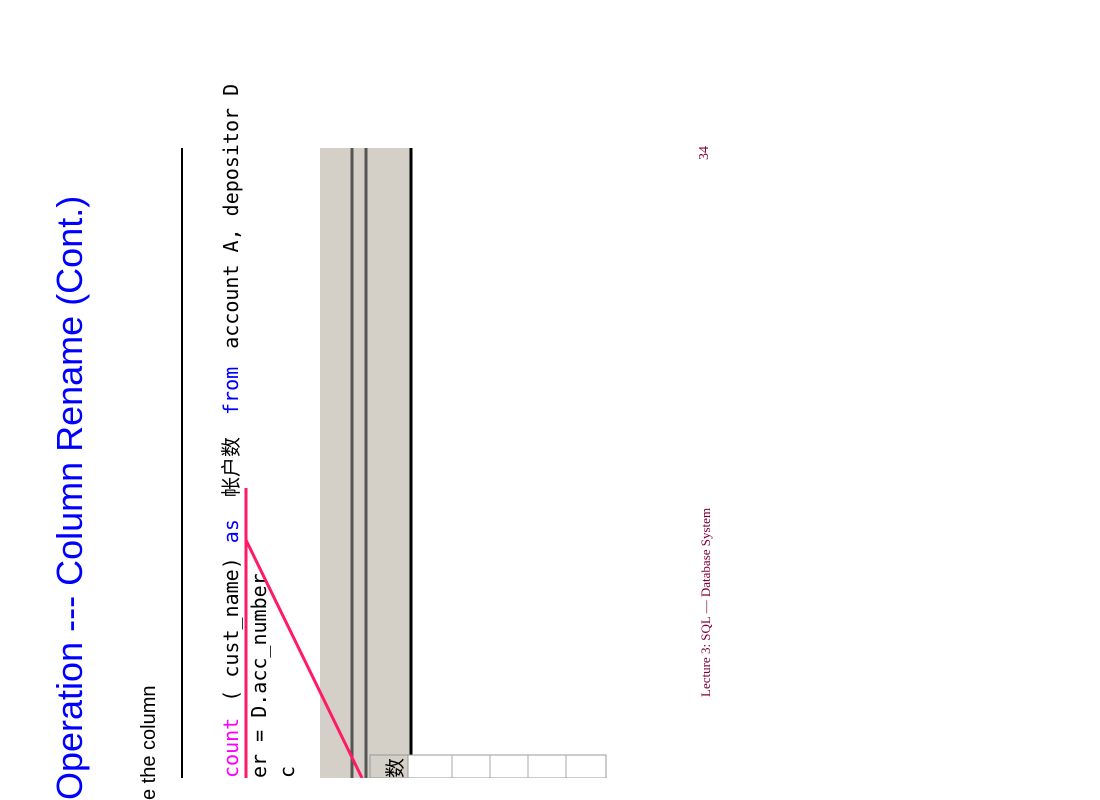  What do you see at coordinates (231, 748) in the screenshot?
I see `code-keyword-count: count` at bounding box center [231, 748].